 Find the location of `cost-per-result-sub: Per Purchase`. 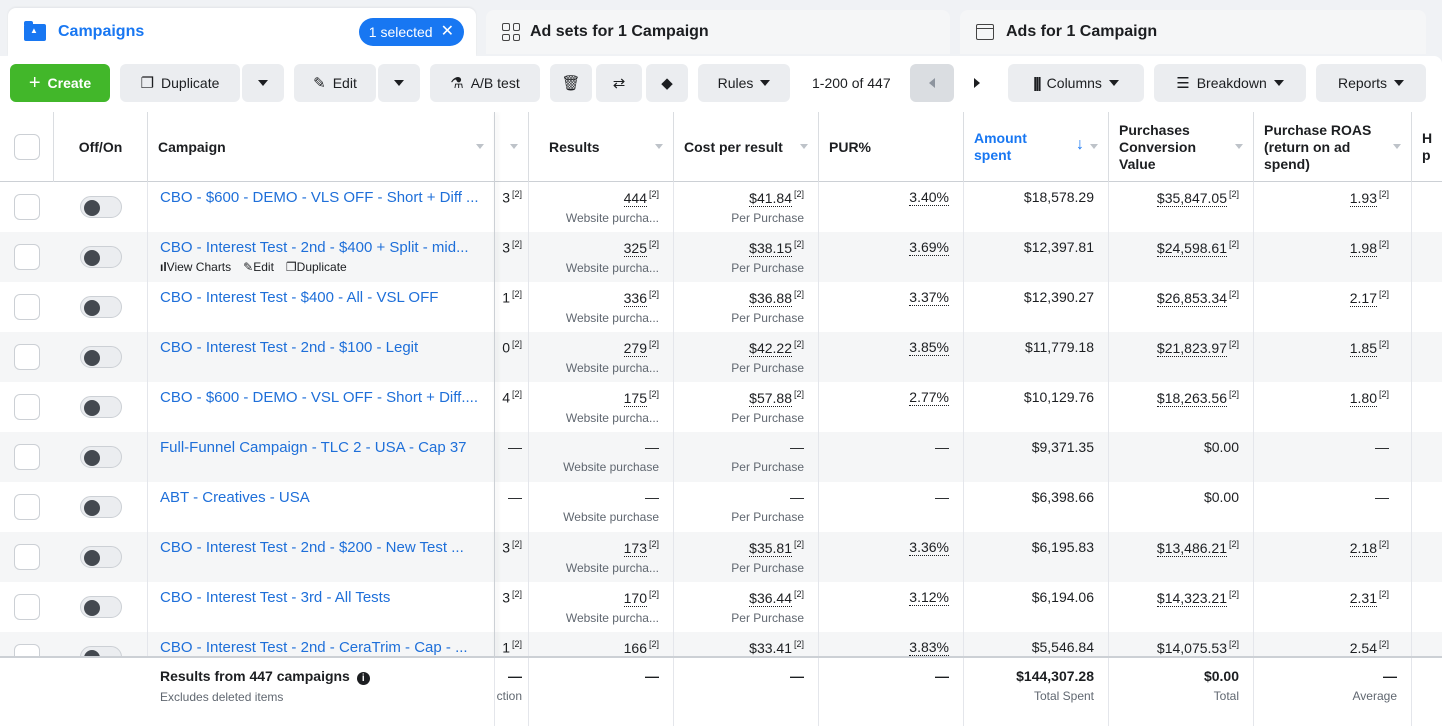

cost-per-result-sub: Per Purchase is located at coordinates (767, 367).